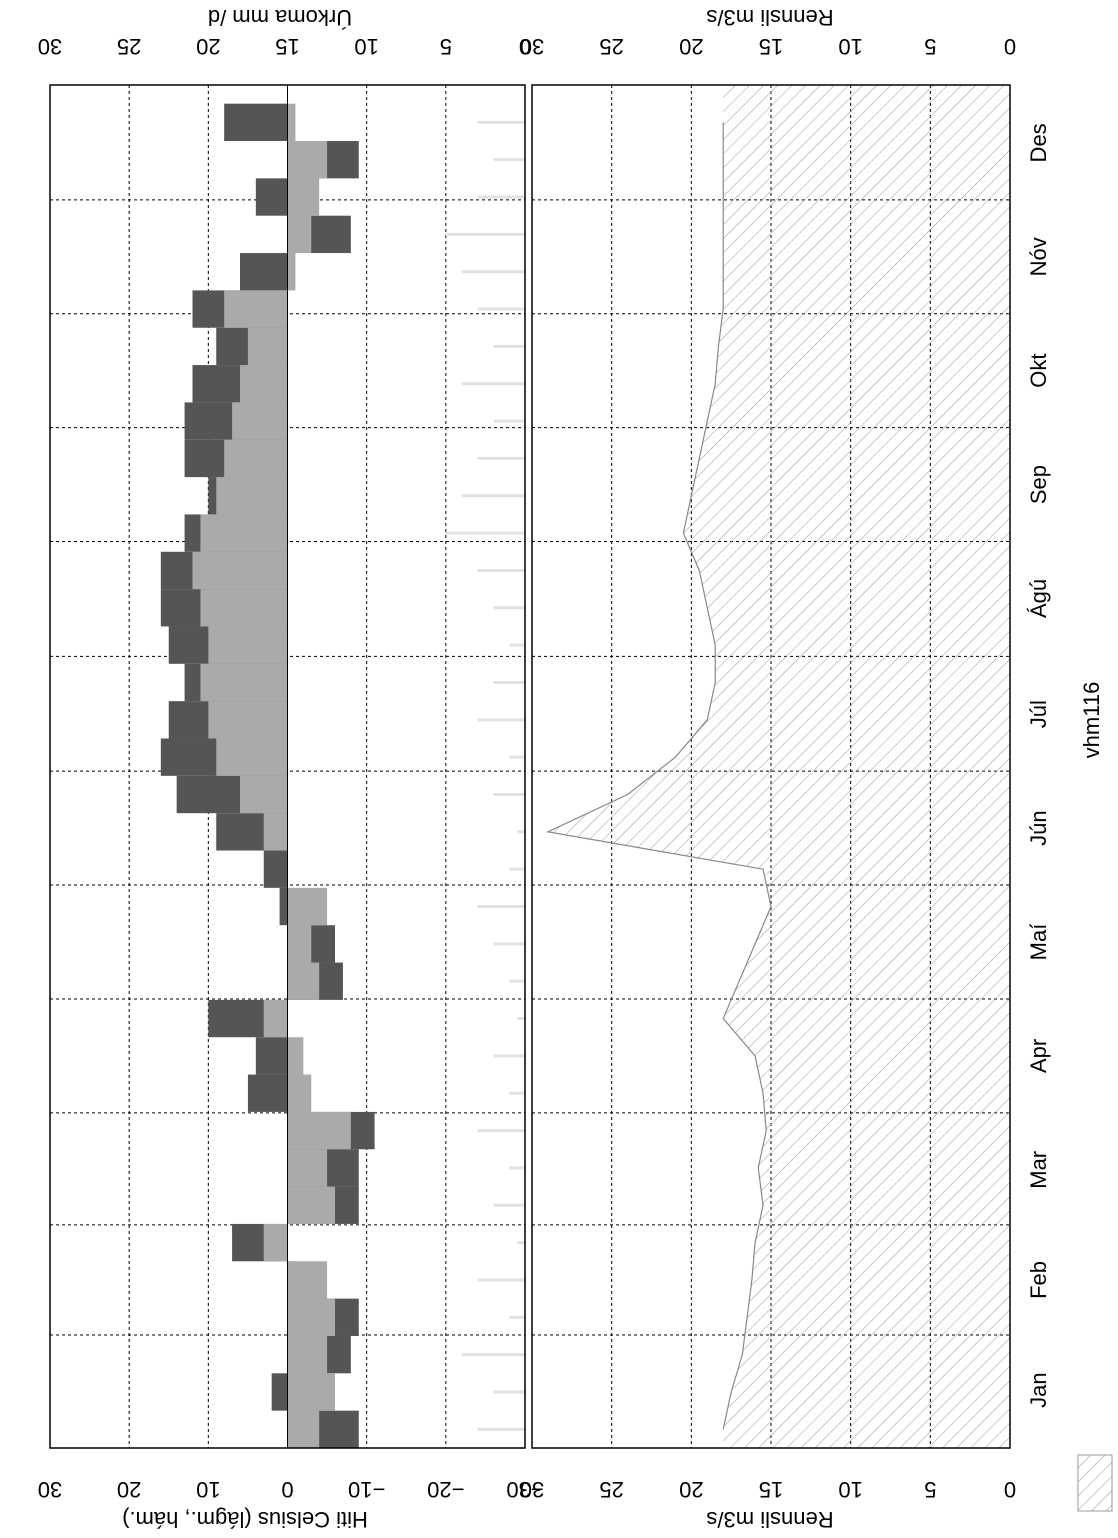  I want to click on legend-swatch, so click(1095, 1483).